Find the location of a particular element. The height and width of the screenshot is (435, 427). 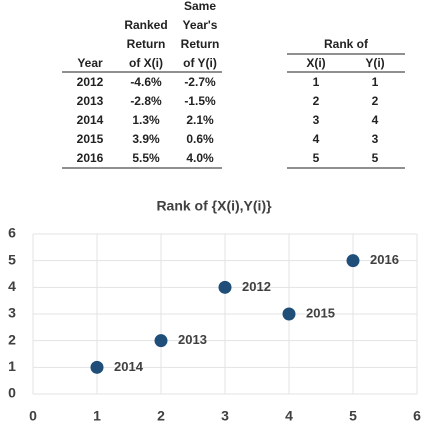

table-cell: 2.1% is located at coordinates (200, 120).